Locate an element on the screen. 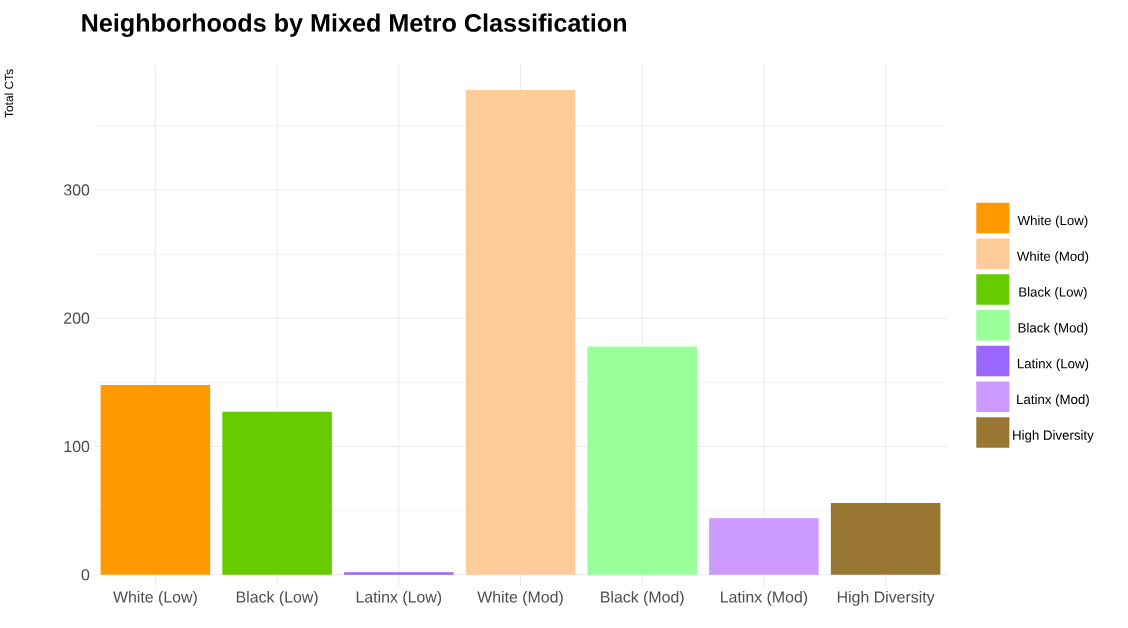  y-tick-label: 0 is located at coordinates (85, 575).